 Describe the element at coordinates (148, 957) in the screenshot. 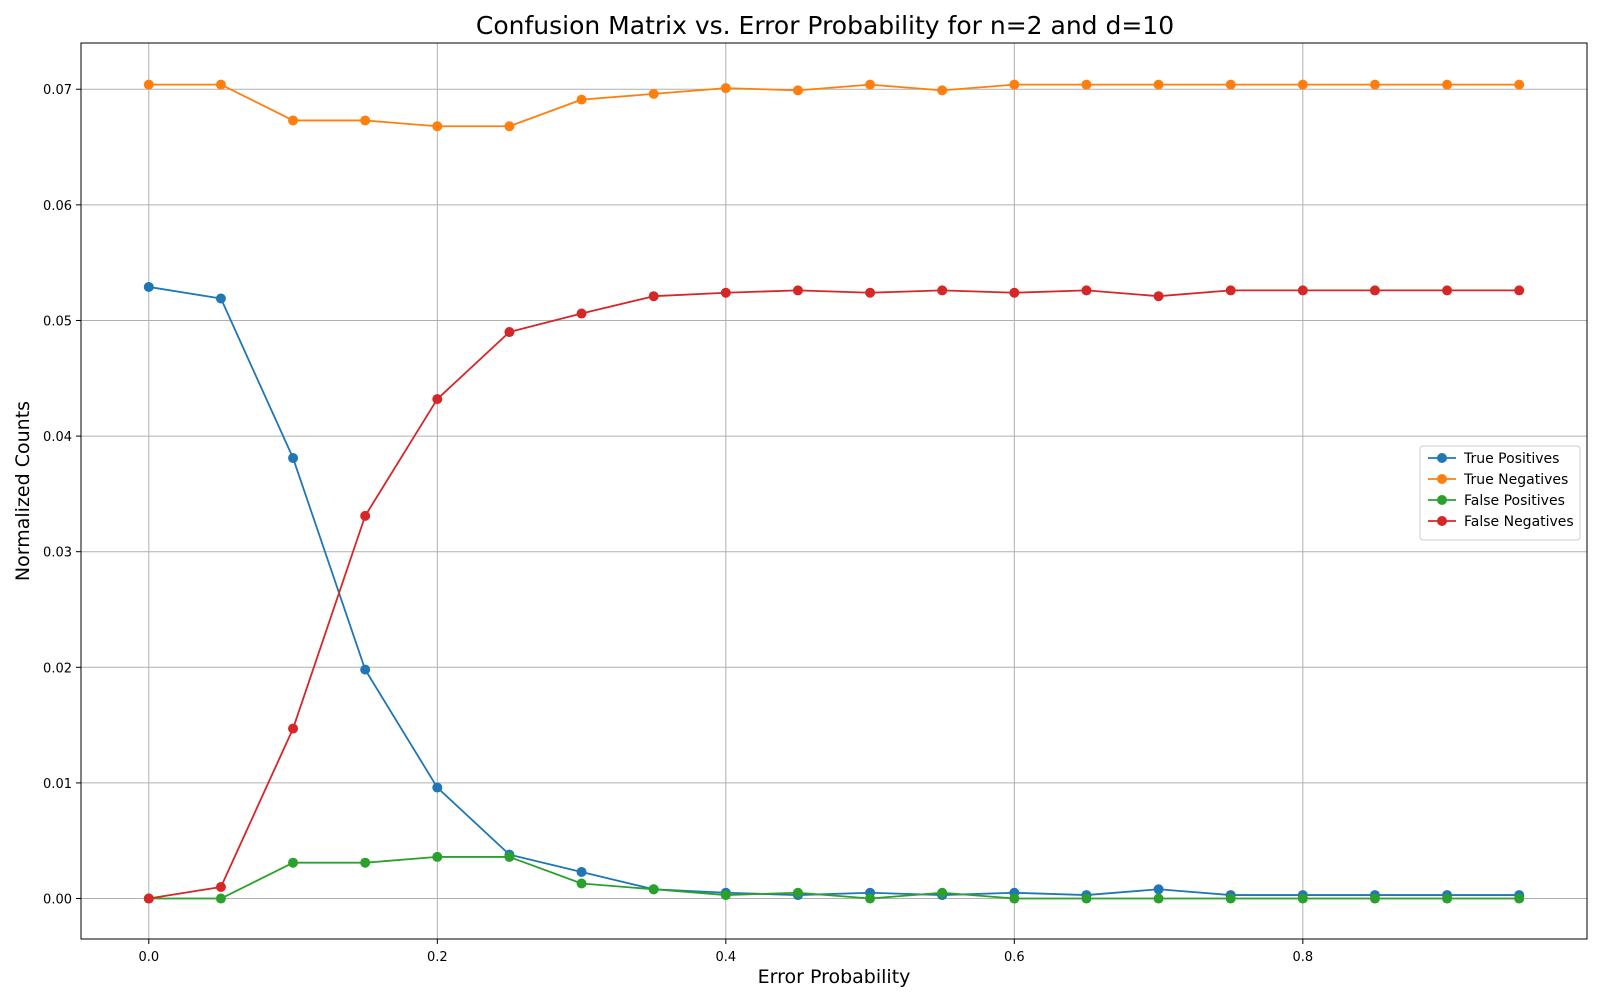

I see `x-tick-label: 0.0` at that location.